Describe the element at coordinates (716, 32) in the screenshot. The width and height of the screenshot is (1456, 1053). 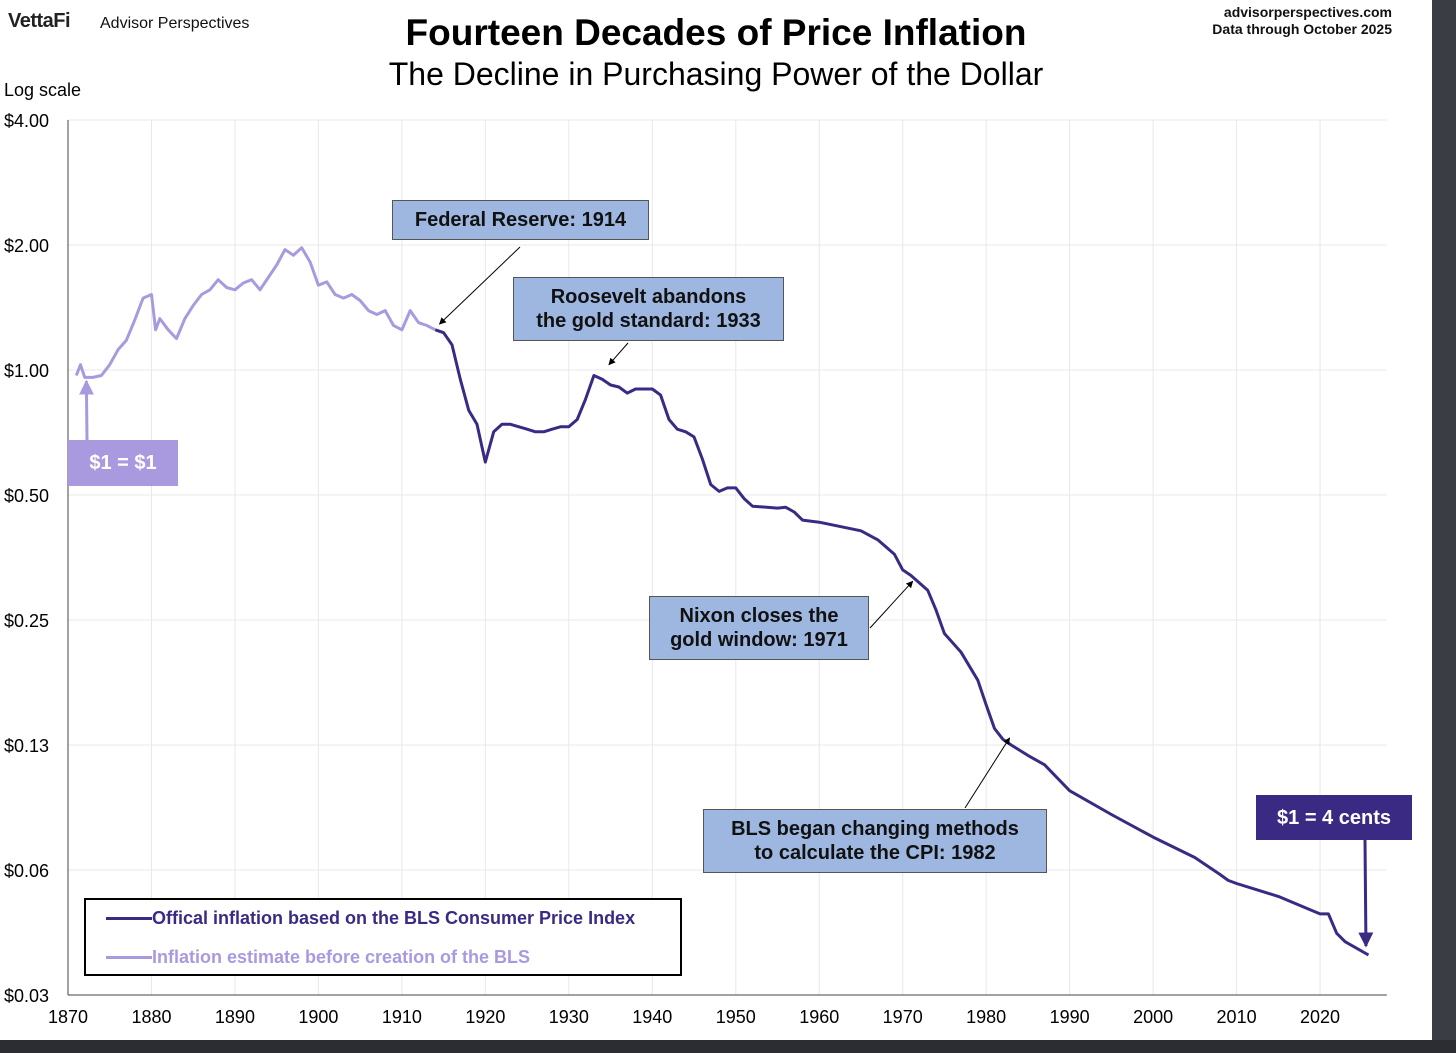
I see `chart-title: Fourteen Decades of Price Inflation` at that location.